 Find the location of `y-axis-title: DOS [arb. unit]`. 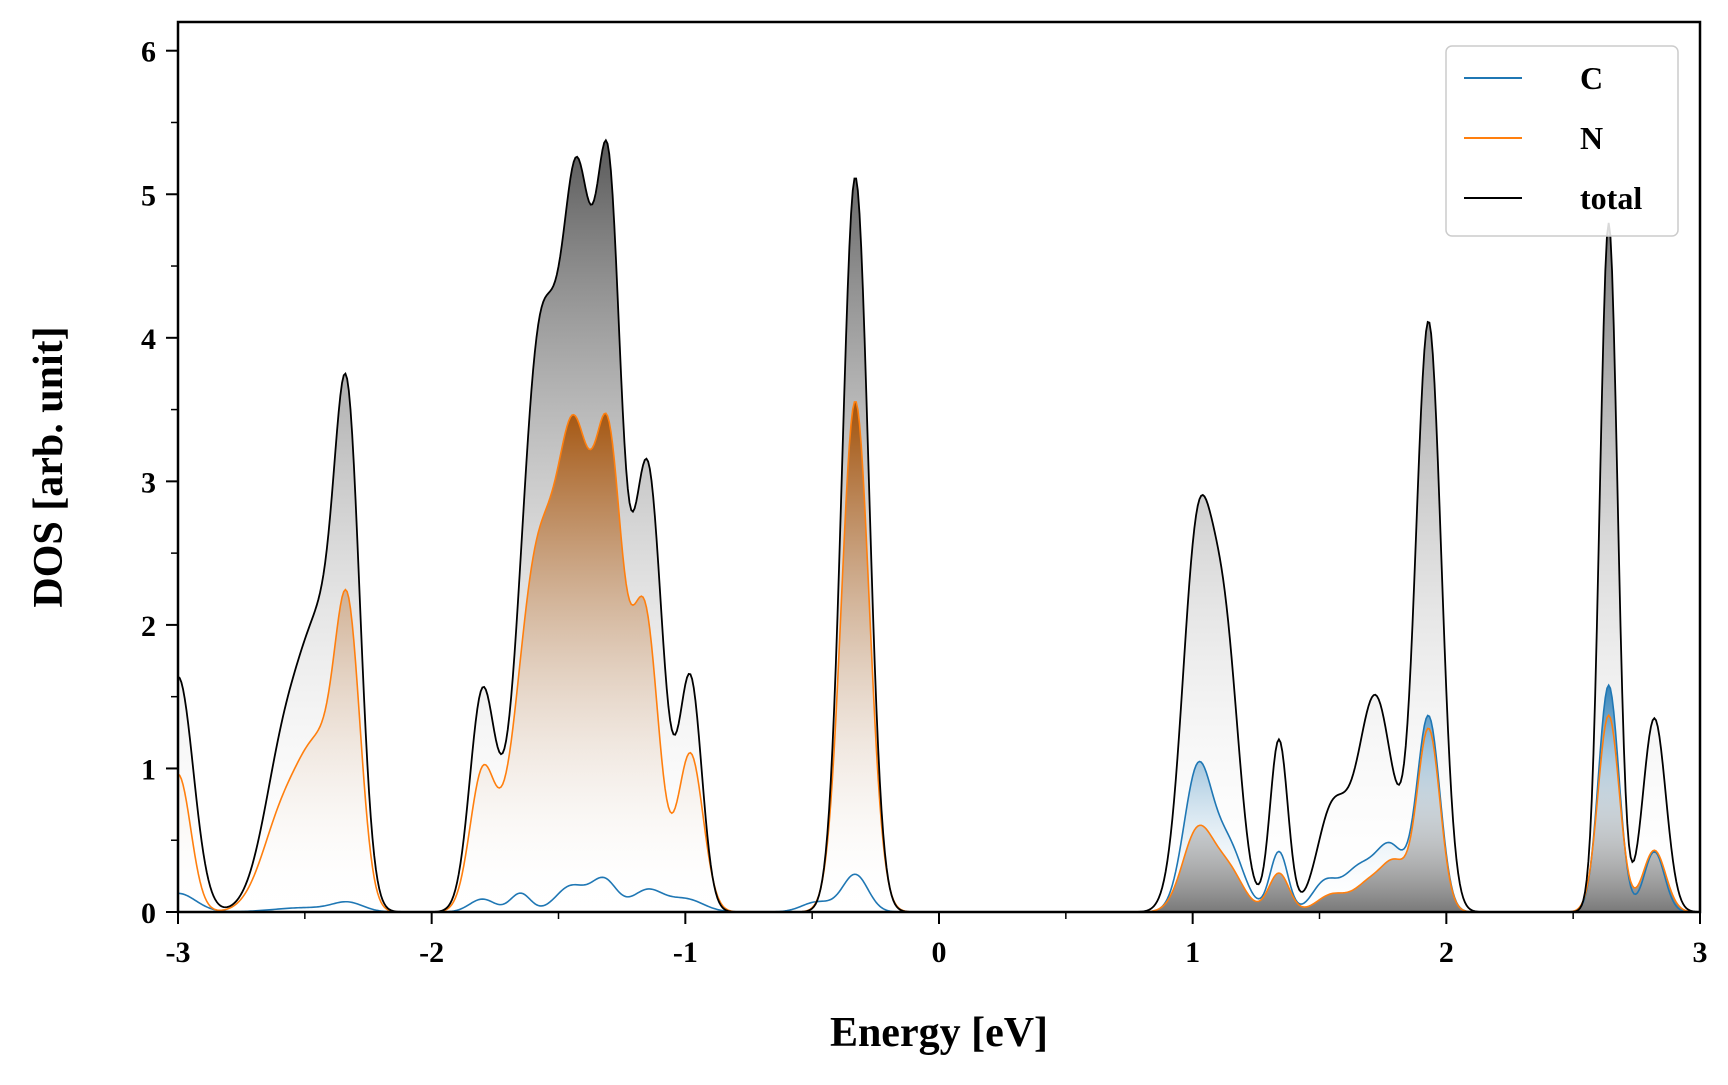

y-axis-title: DOS [arb. unit] is located at coordinates (49, 466).